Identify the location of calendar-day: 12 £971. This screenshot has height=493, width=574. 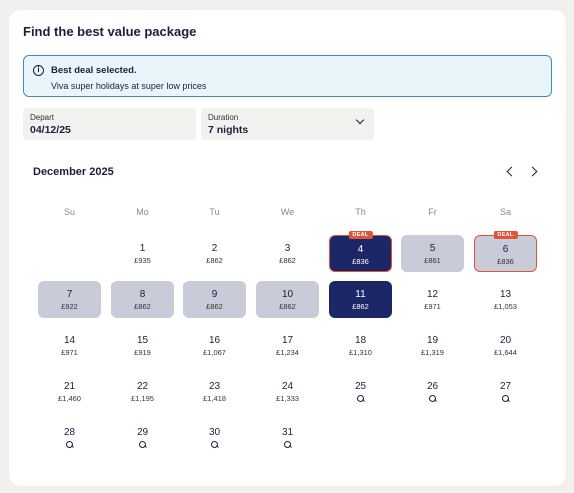
(432, 299).